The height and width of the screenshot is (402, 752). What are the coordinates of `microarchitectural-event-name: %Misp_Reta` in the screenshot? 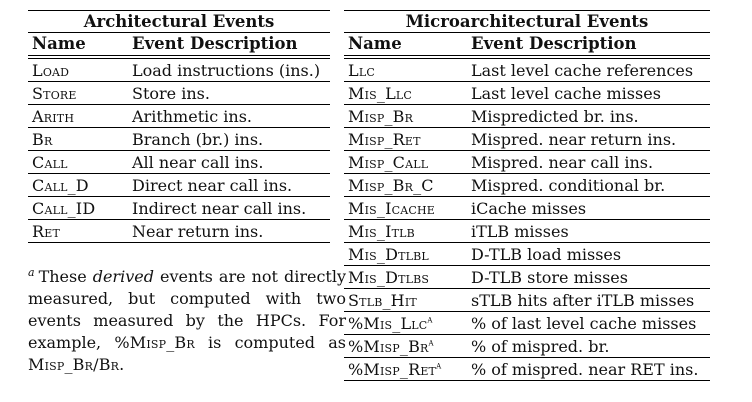 It's located at (405, 369).